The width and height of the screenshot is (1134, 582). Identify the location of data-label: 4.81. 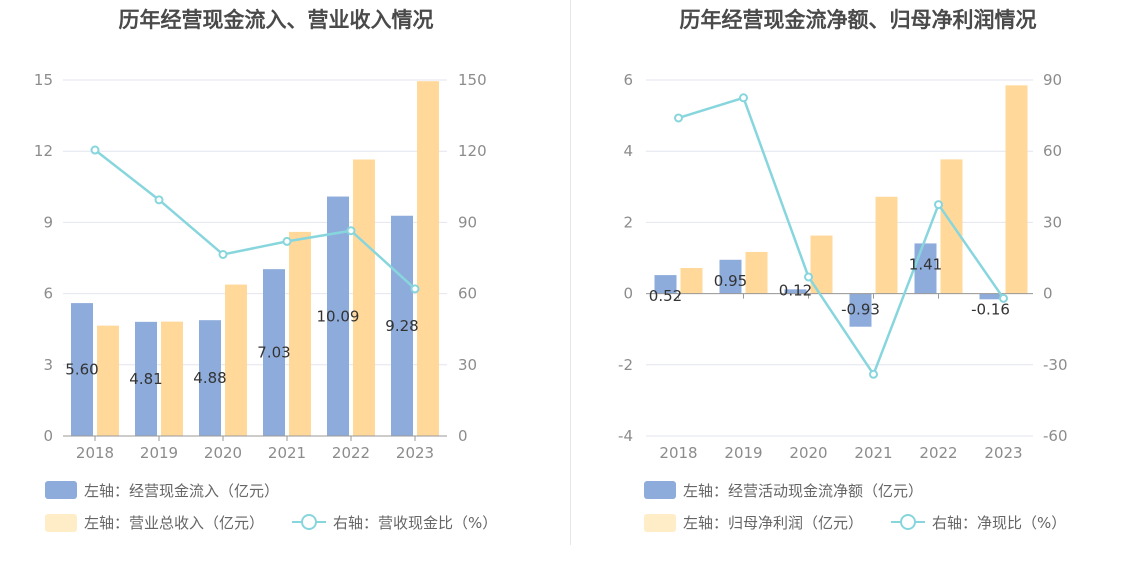
(145, 379).